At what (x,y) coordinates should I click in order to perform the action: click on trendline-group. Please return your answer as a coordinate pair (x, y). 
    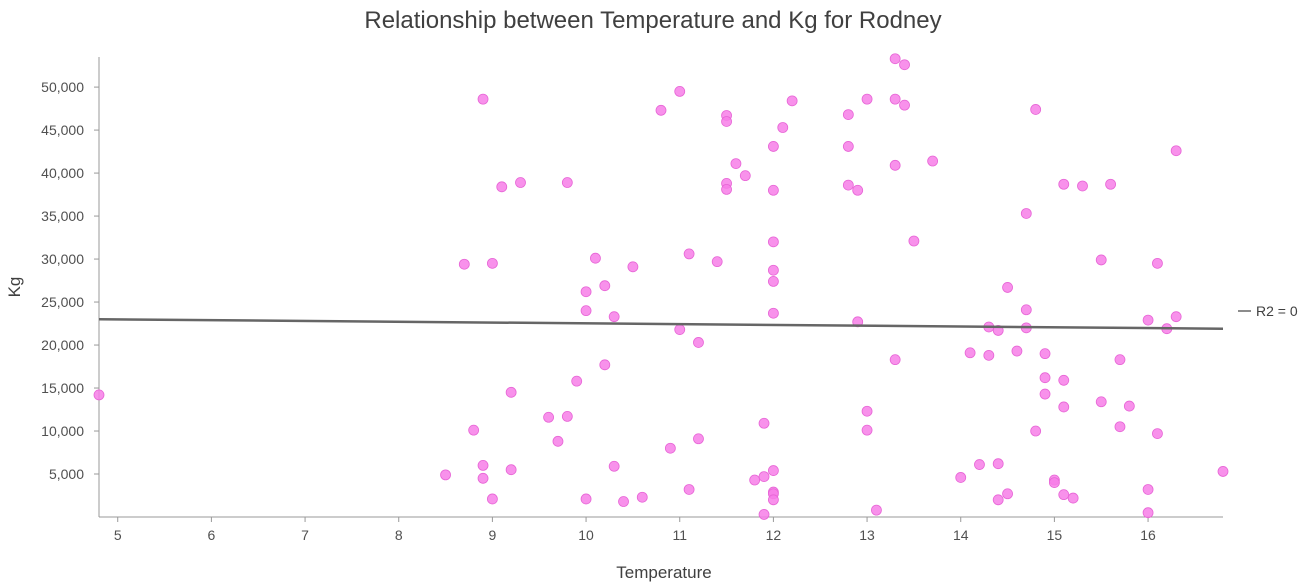
    Looking at the image, I should click on (661, 323).